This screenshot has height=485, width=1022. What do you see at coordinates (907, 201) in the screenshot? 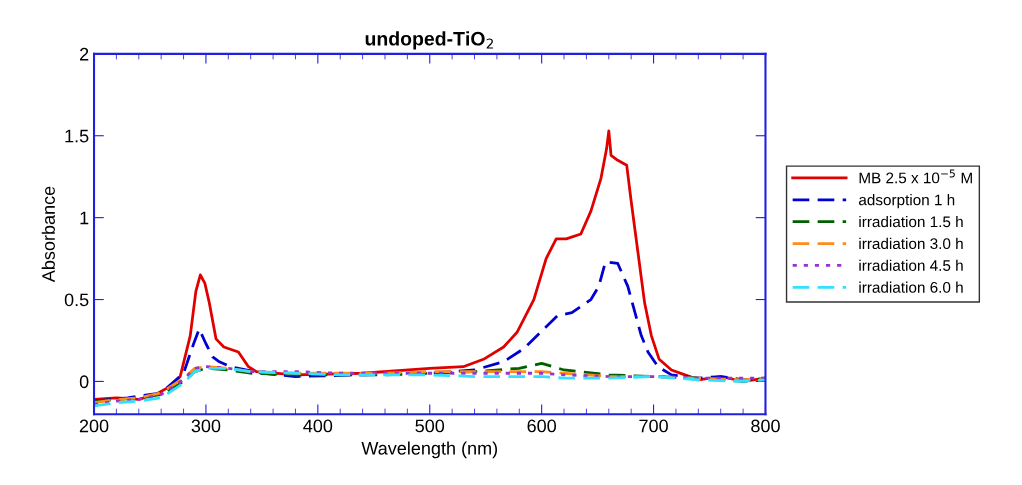
I see `legend-label: adsorption 1 h` at bounding box center [907, 201].